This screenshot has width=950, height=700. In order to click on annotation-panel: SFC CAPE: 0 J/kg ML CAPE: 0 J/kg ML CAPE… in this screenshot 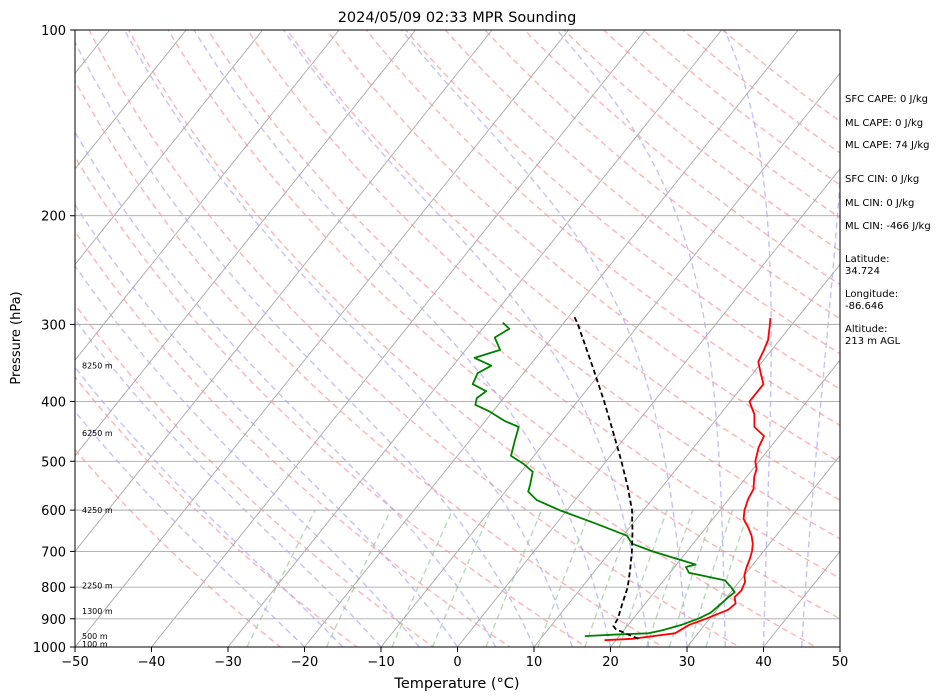, I will do `click(888, 220)`.